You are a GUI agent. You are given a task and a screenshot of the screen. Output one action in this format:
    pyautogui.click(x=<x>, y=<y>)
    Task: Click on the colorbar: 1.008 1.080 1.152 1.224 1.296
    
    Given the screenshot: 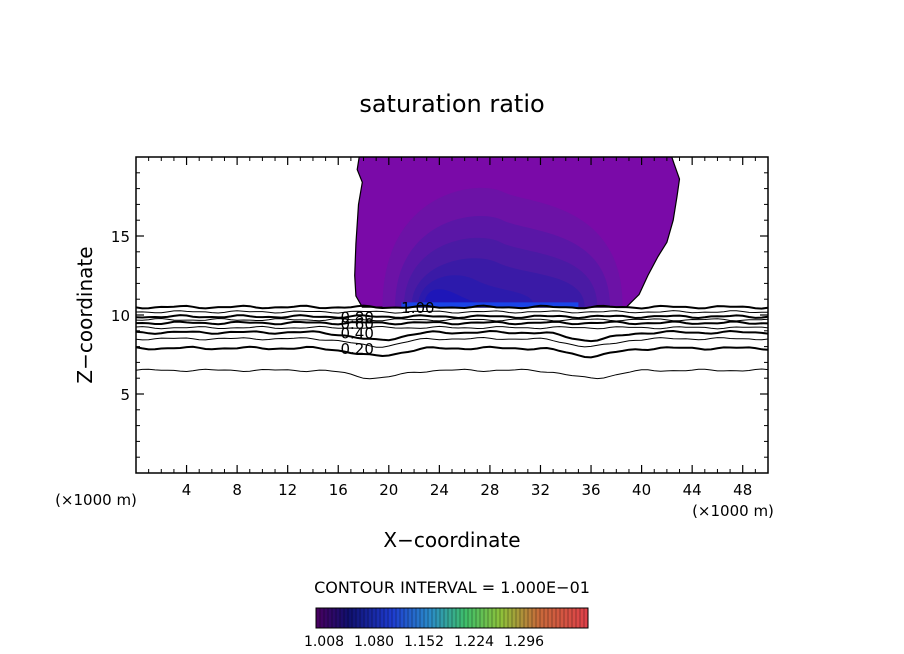 What is the action you would take?
    pyautogui.click(x=446, y=628)
    